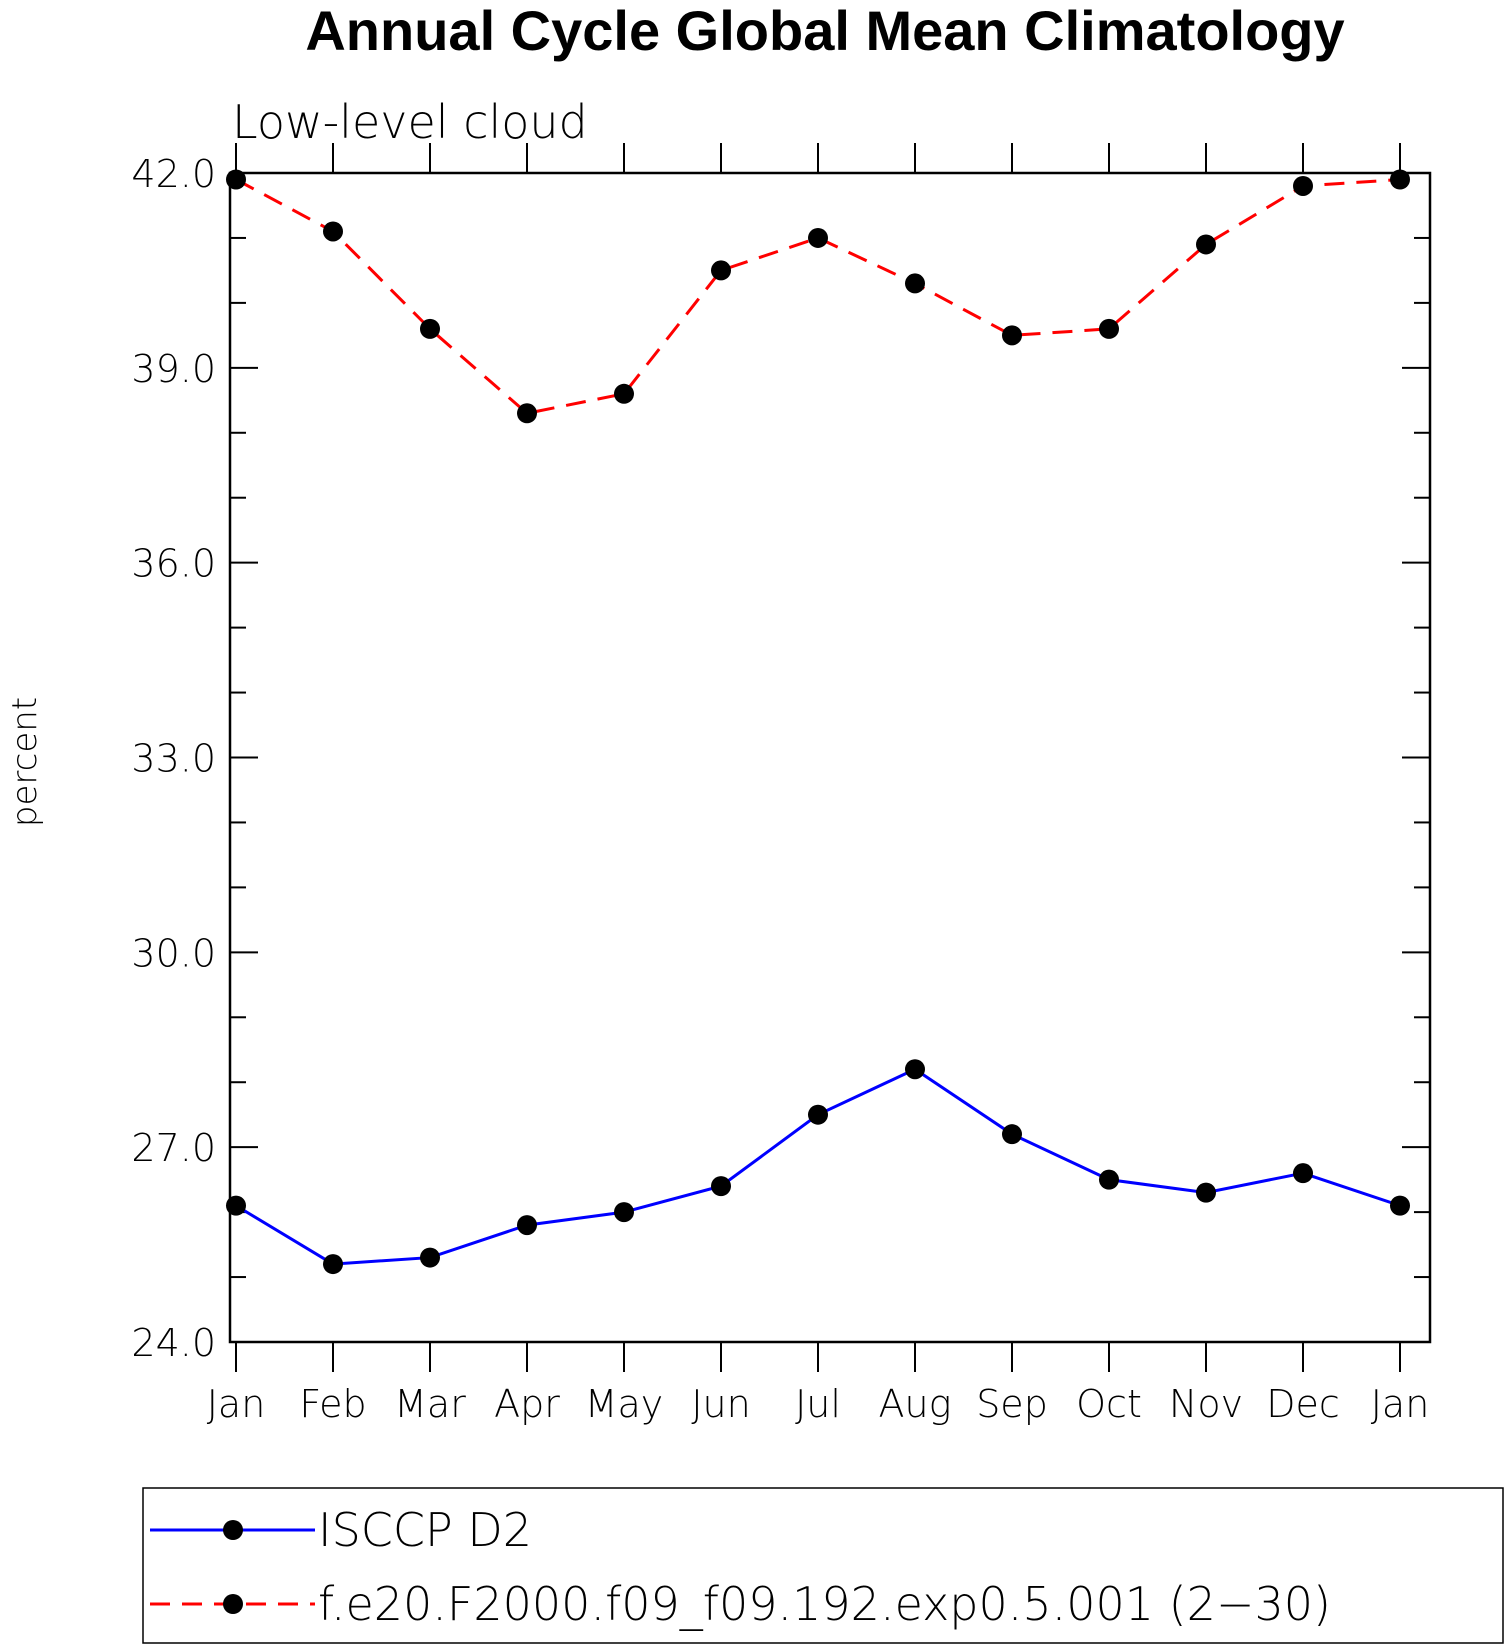 Image resolution: width=1510 pixels, height=1646 pixels. Describe the element at coordinates (173, 174) in the screenshot. I see `y-tick-label: 42.0` at that location.